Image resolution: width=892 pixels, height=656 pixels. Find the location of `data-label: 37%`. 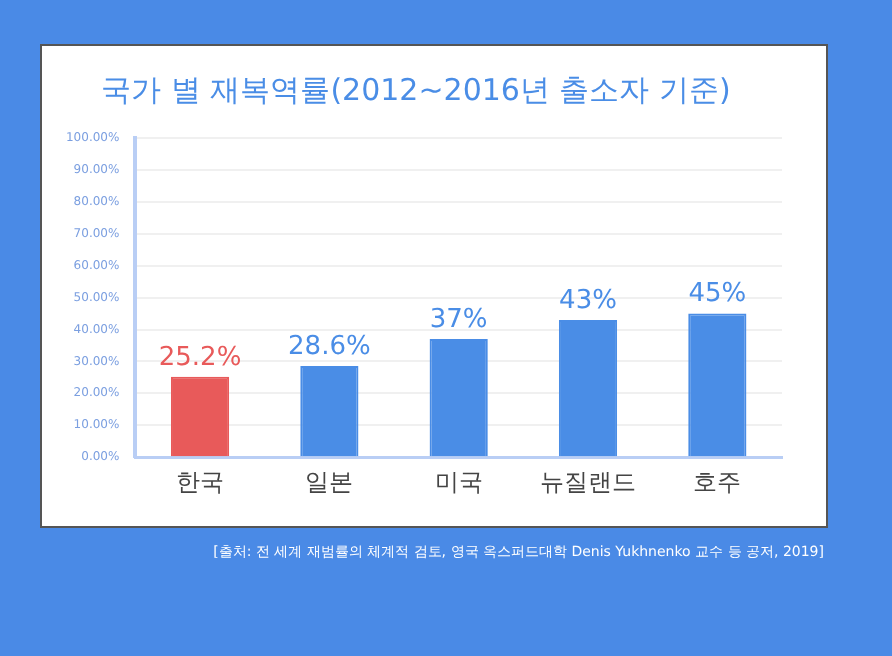

data-label: 37% is located at coordinates (458, 319).